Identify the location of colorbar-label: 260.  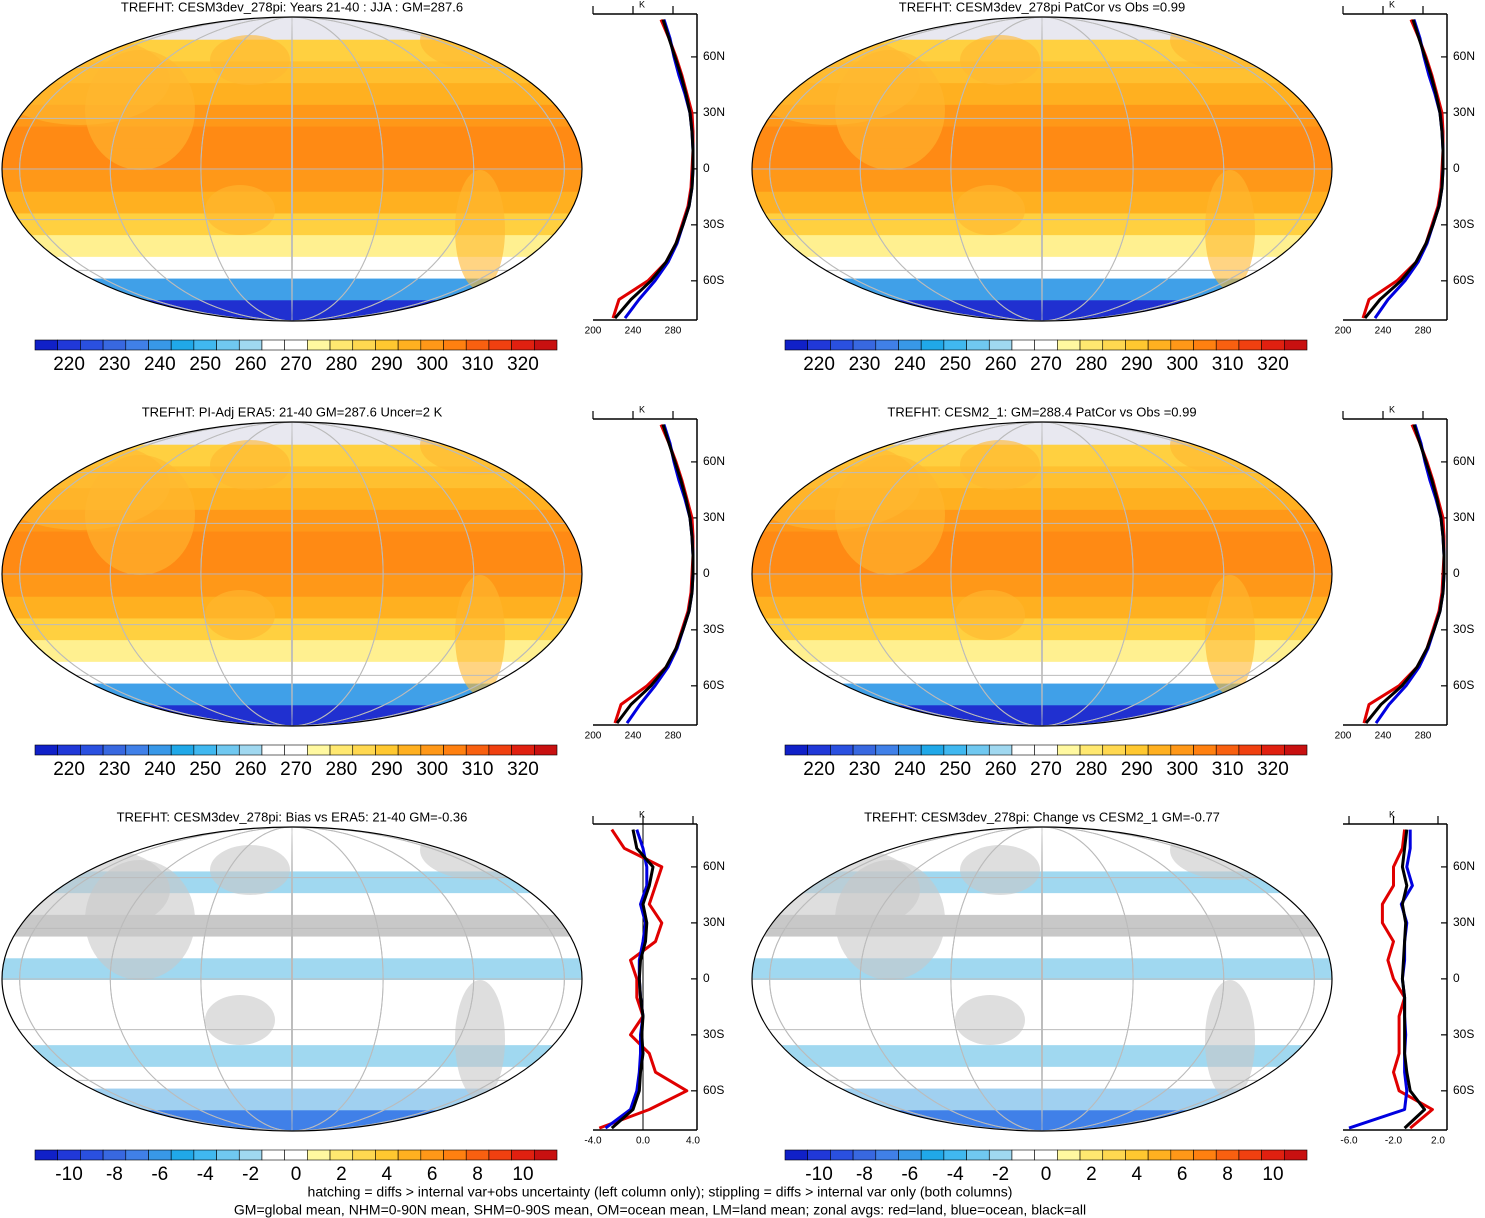
(1001, 364).